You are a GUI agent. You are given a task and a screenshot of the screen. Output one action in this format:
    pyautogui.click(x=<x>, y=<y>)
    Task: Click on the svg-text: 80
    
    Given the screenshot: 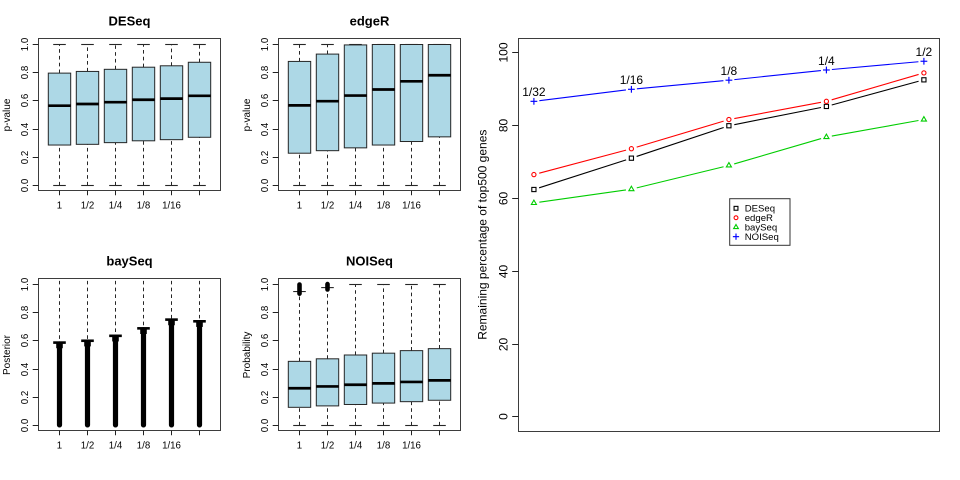 What is the action you would take?
    pyautogui.click(x=503, y=126)
    